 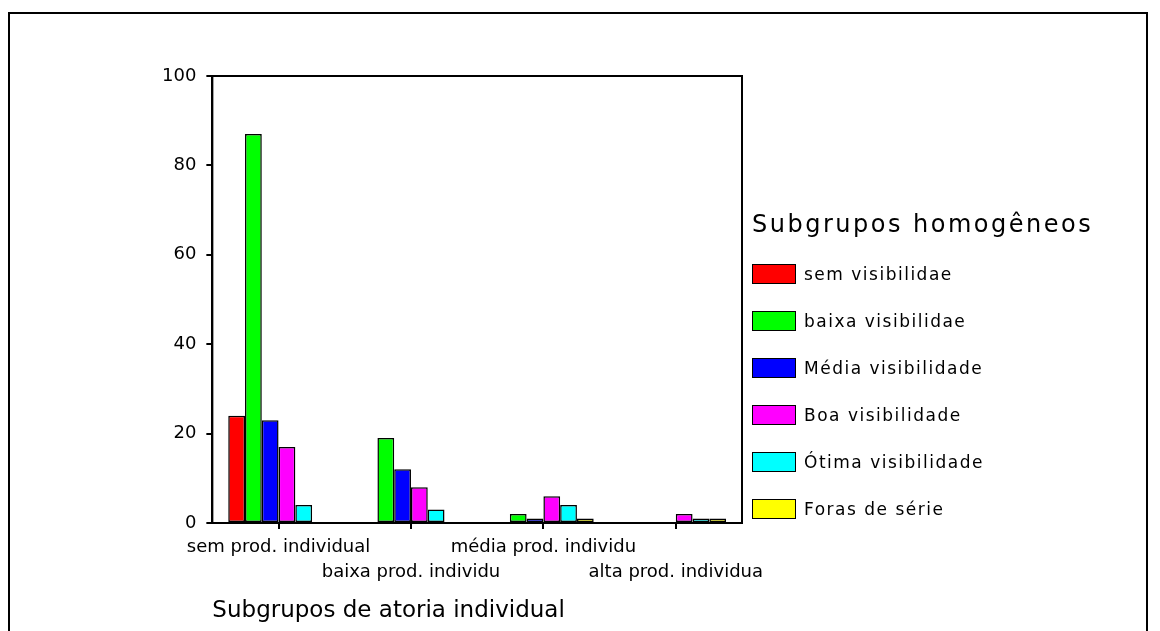 I want to click on y-tick-label: 20, so click(x=185, y=432).